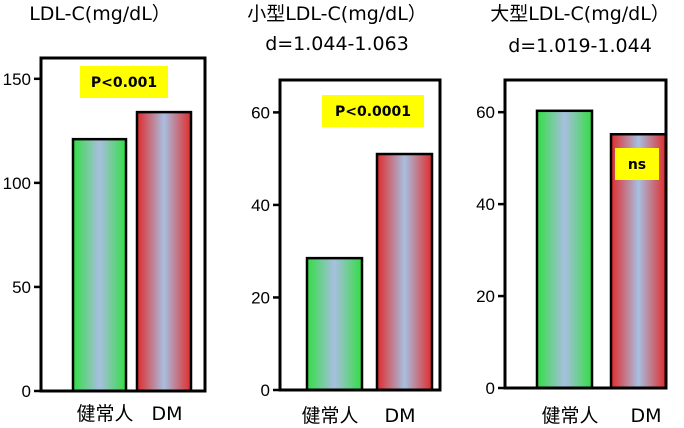 This screenshot has width=684, height=428. Describe the element at coordinates (580, 14) in the screenshot. I see `panel-title: 大型LDL-C(mg/dL）` at that location.